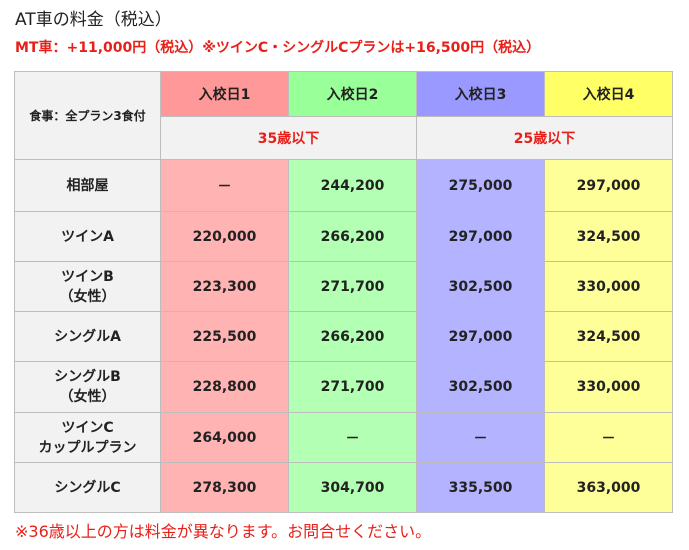 The width and height of the screenshot is (689, 550). What do you see at coordinates (480, 185) in the screenshot?
I see `price-cell: 275,000` at bounding box center [480, 185].